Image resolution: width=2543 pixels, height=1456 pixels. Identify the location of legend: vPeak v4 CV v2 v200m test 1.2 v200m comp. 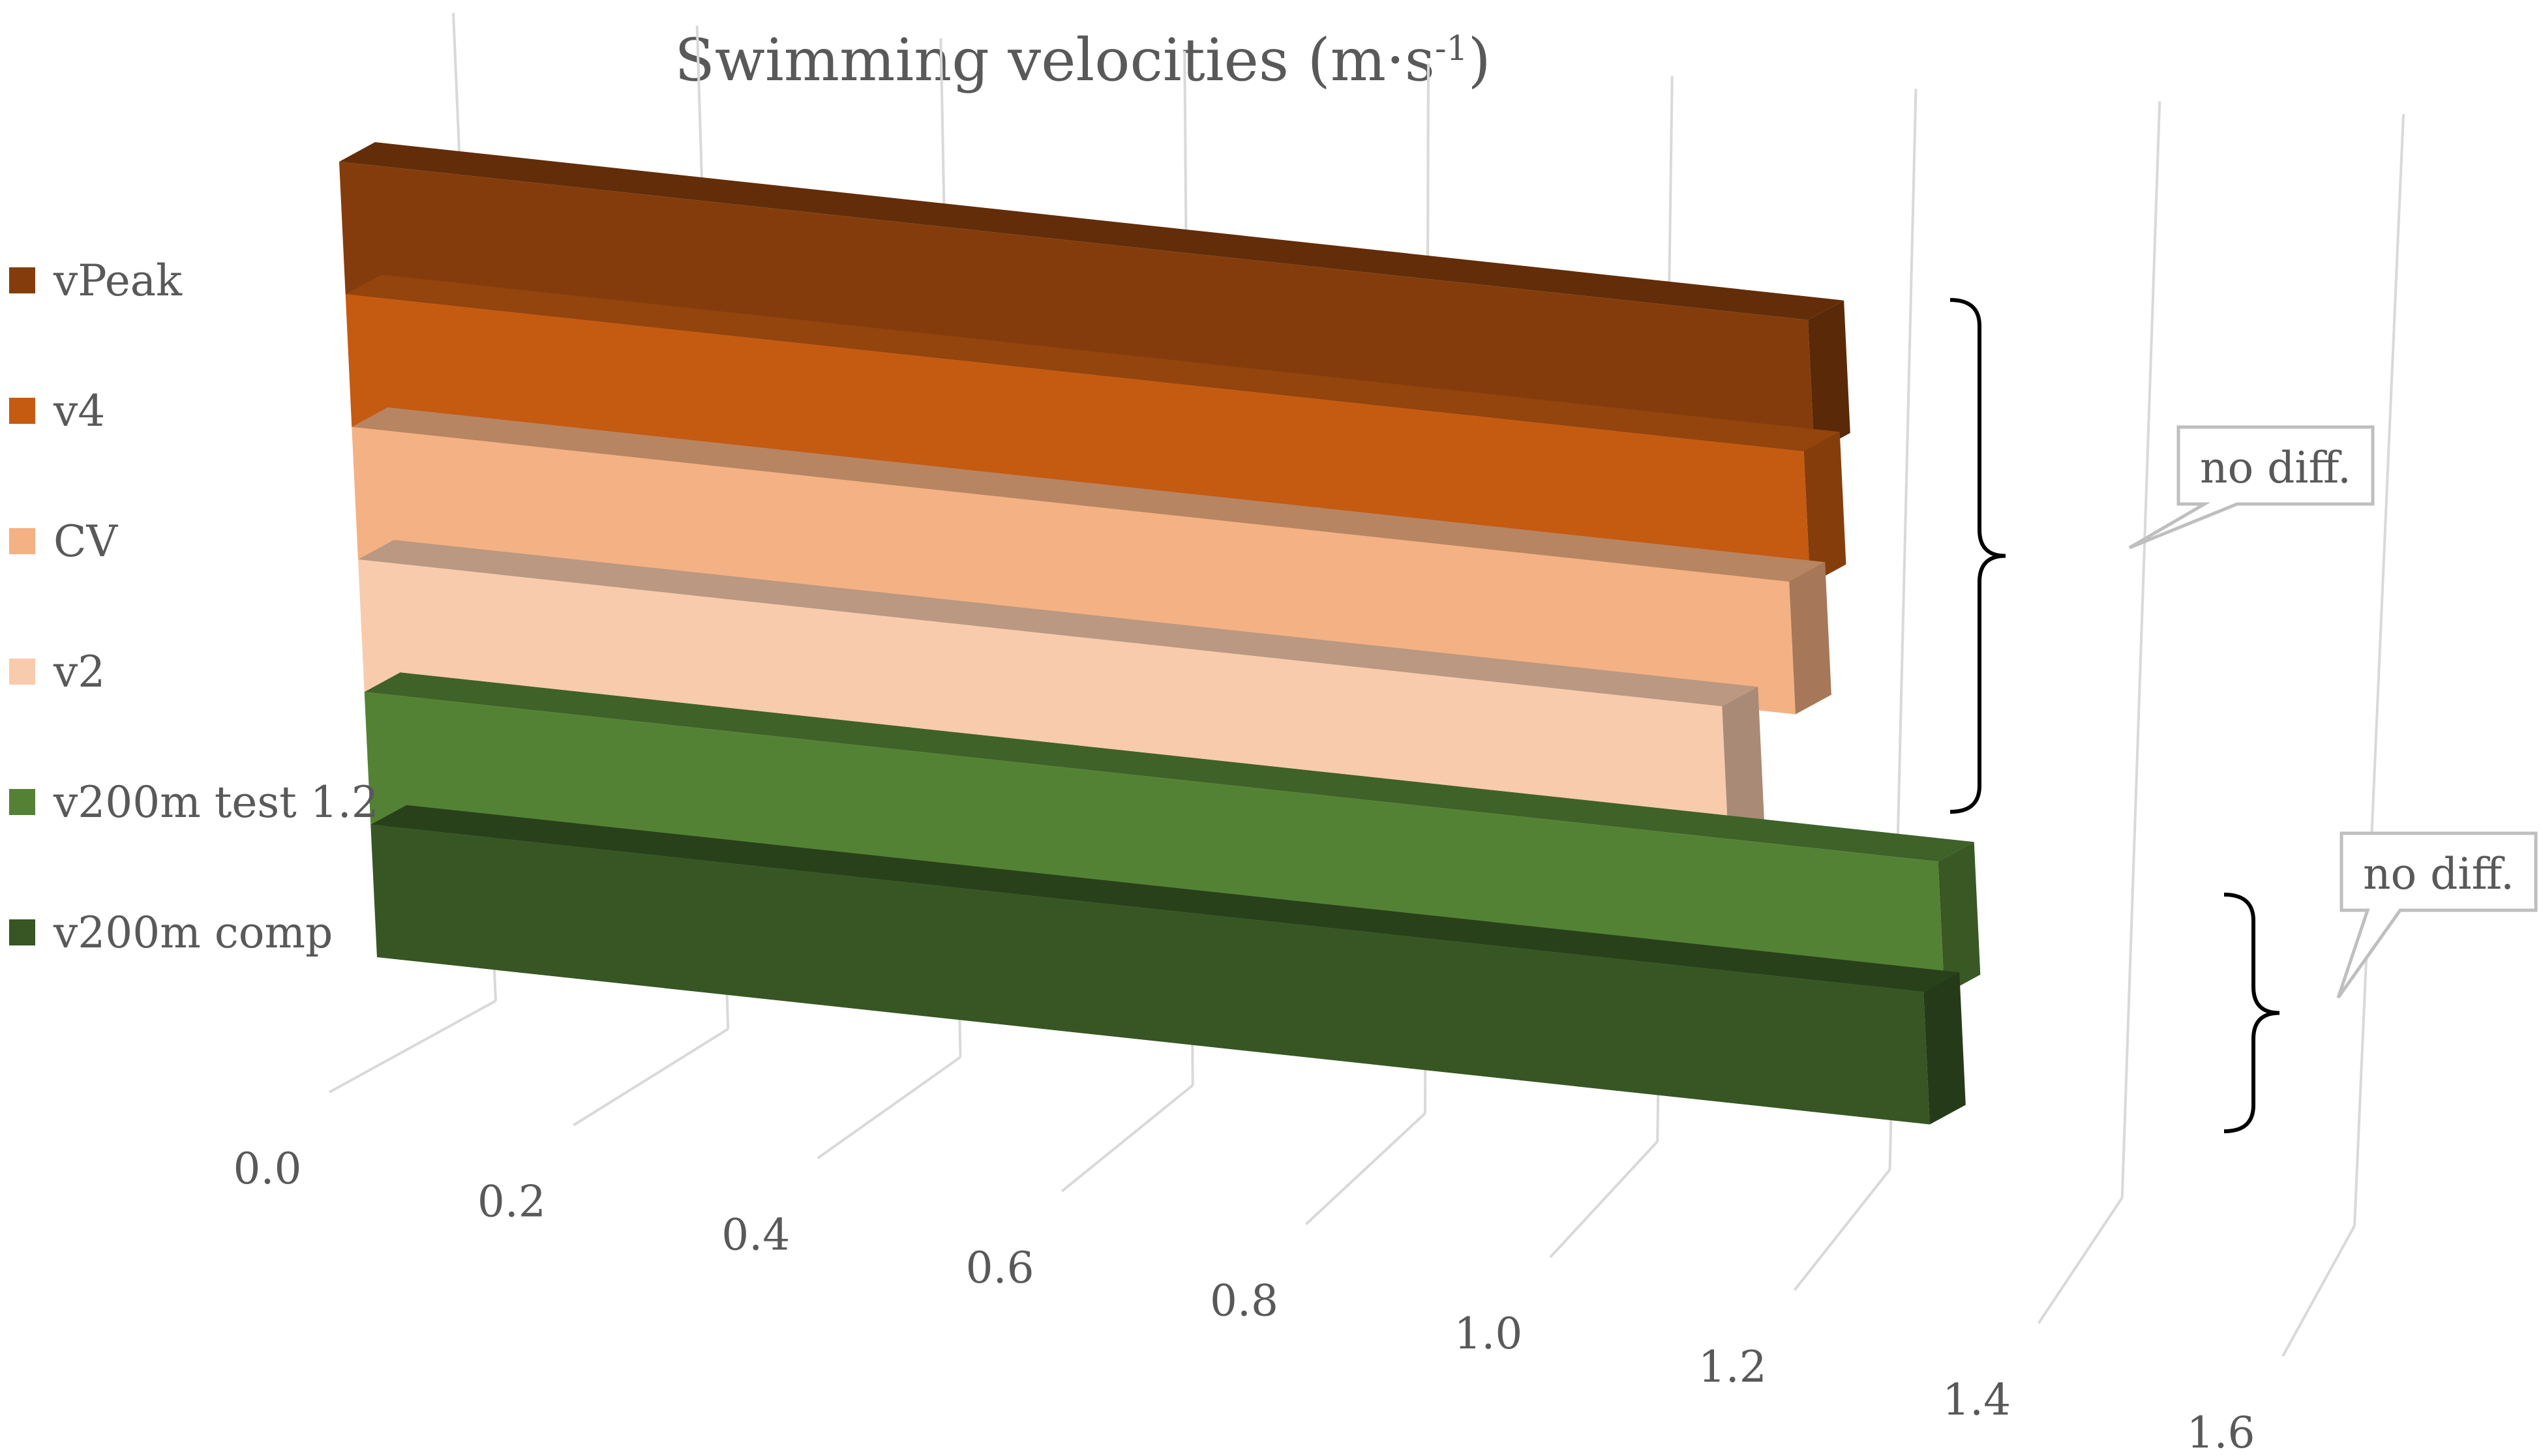
(194, 606).